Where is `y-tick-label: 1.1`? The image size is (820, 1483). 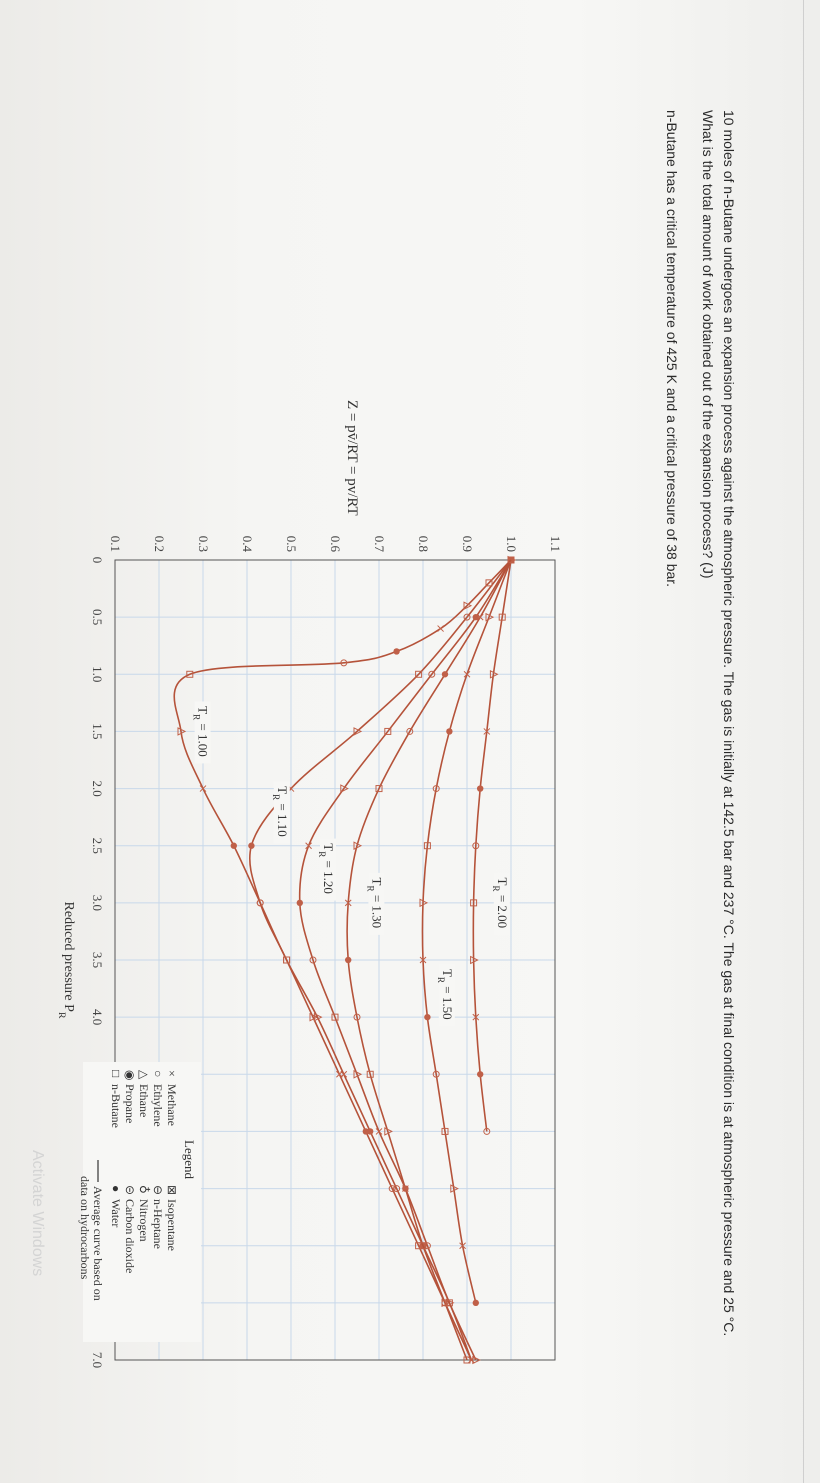
y-tick-label: 1.1 is located at coordinates (555, 544).